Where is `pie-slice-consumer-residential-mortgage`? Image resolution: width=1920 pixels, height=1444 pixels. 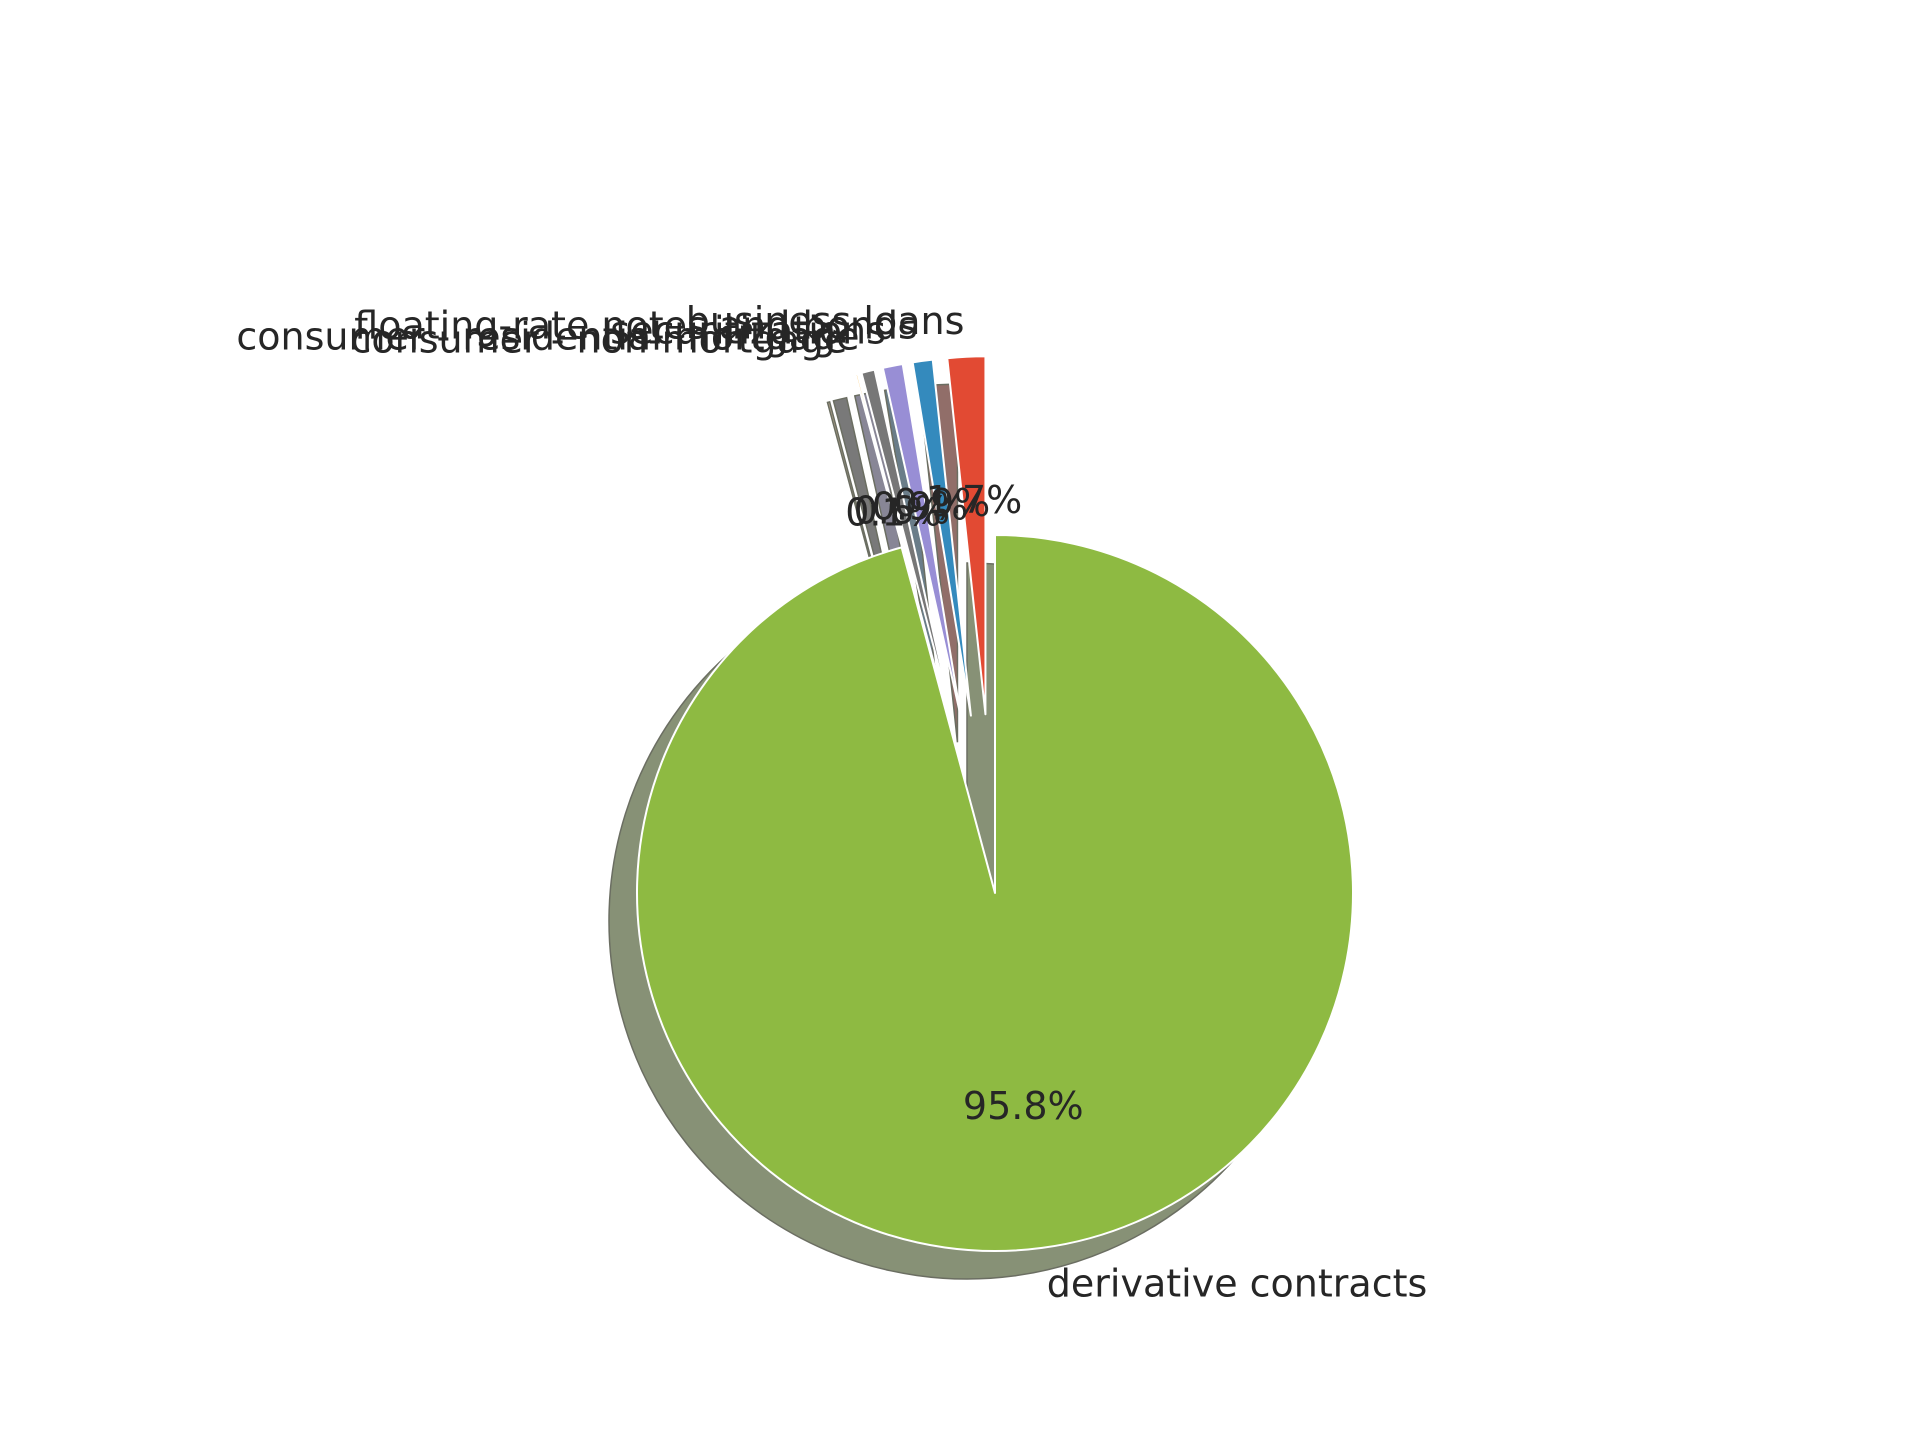 pie-slice-consumer-residential-mortgage is located at coordinates (907, 544).